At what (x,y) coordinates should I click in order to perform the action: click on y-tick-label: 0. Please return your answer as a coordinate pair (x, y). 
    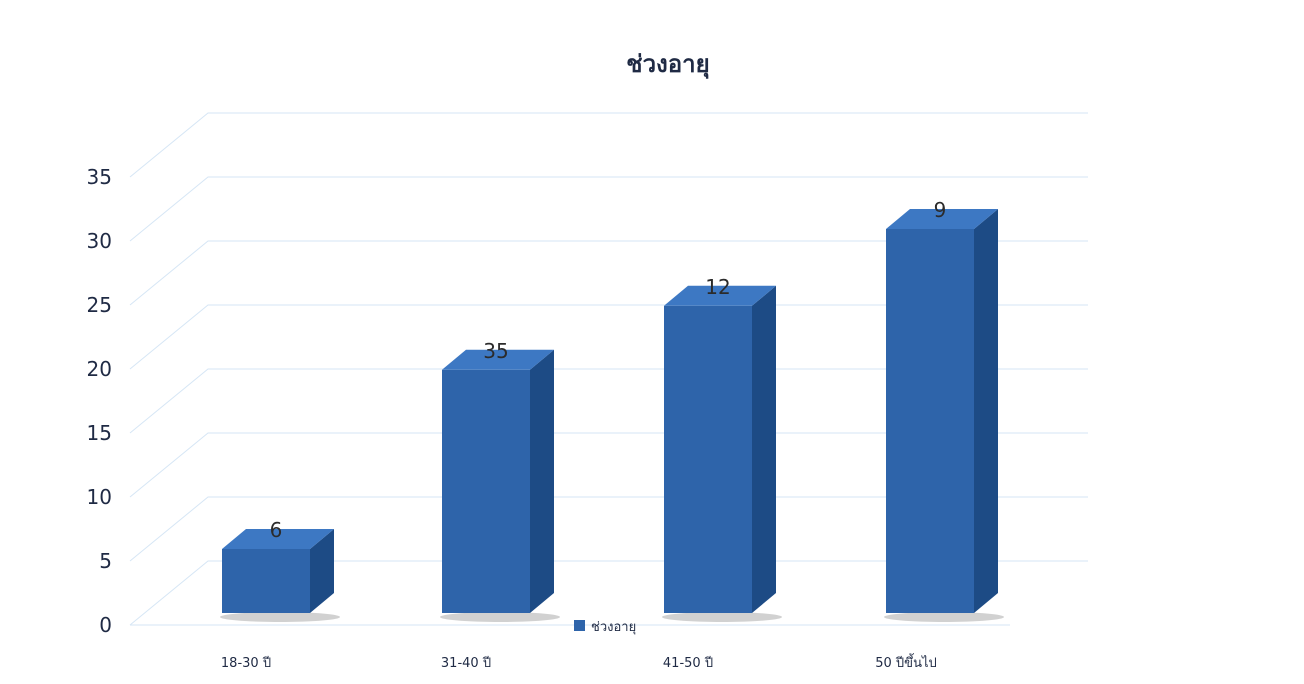
    Looking at the image, I should click on (105, 625).